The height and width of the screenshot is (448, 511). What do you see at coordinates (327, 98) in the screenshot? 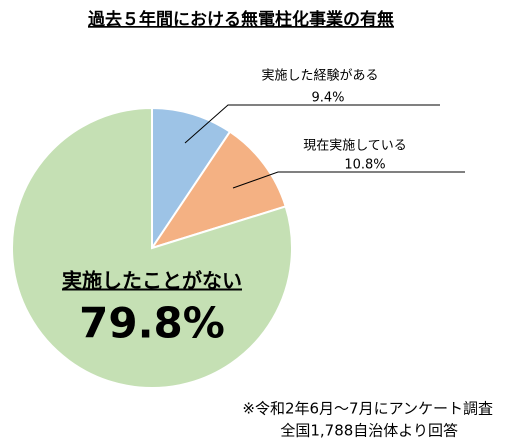
I see `value-label: 9.4%` at bounding box center [327, 98].